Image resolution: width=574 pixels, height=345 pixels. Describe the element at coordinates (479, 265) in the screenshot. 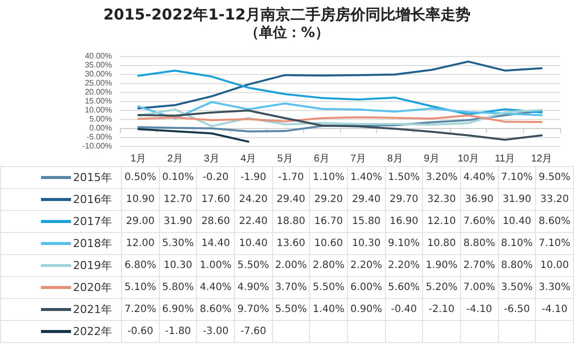

I see `data-label: 2.70%` at that location.